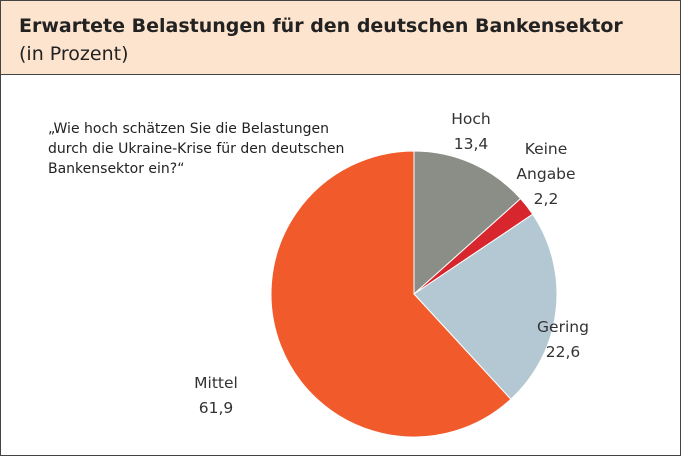  What do you see at coordinates (216, 396) in the screenshot?
I see `slice-label: Mittel 61,9` at bounding box center [216, 396].